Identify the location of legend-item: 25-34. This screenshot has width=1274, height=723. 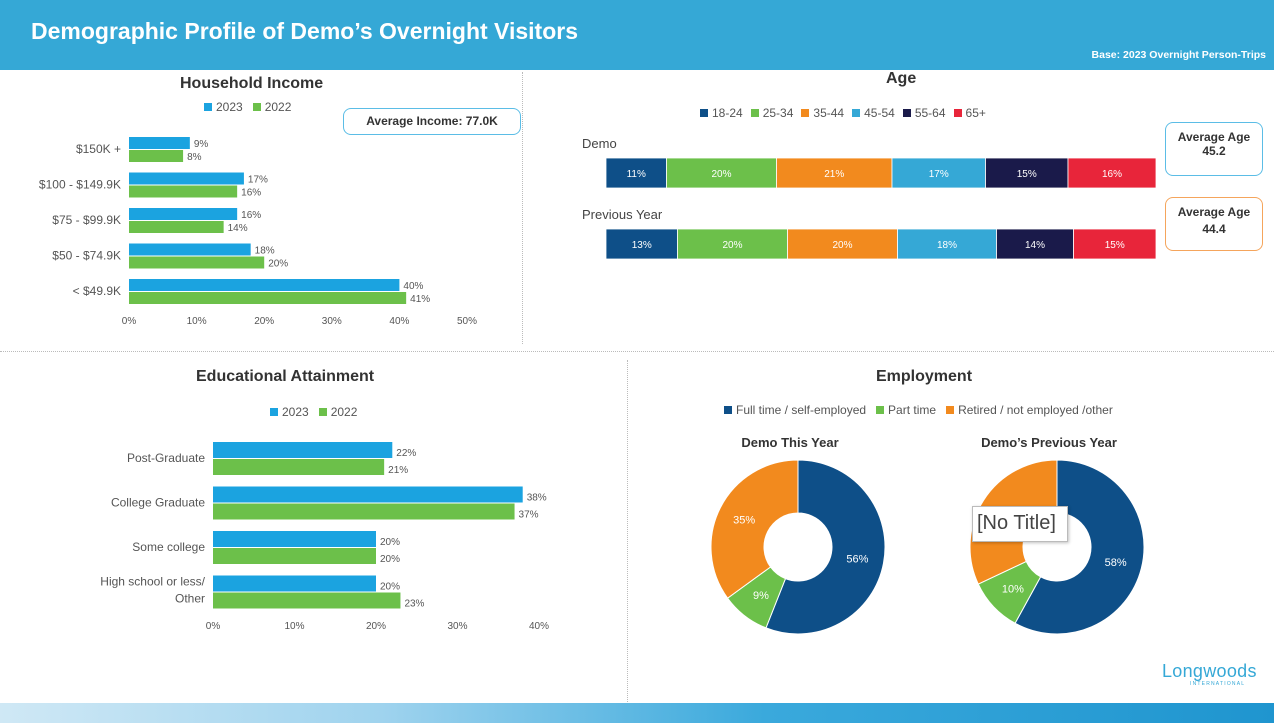
(771, 113).